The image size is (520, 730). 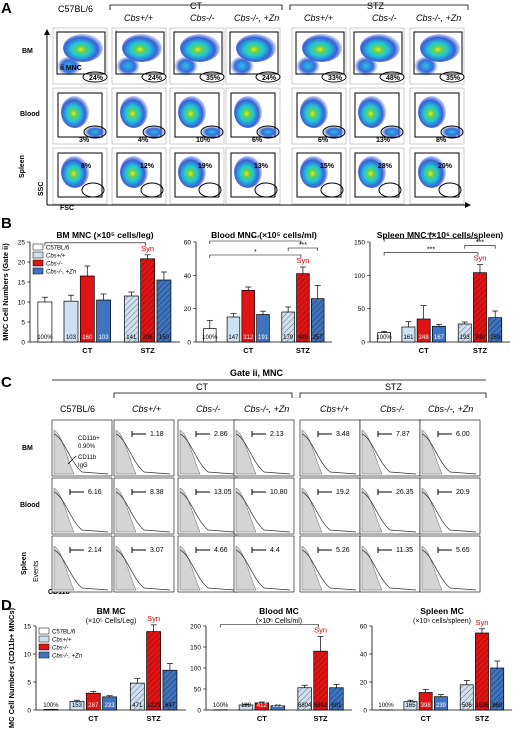 What do you see at coordinates (330, 564) in the screenshot?
I see `histogram-spleen-5: 5.26` at bounding box center [330, 564].